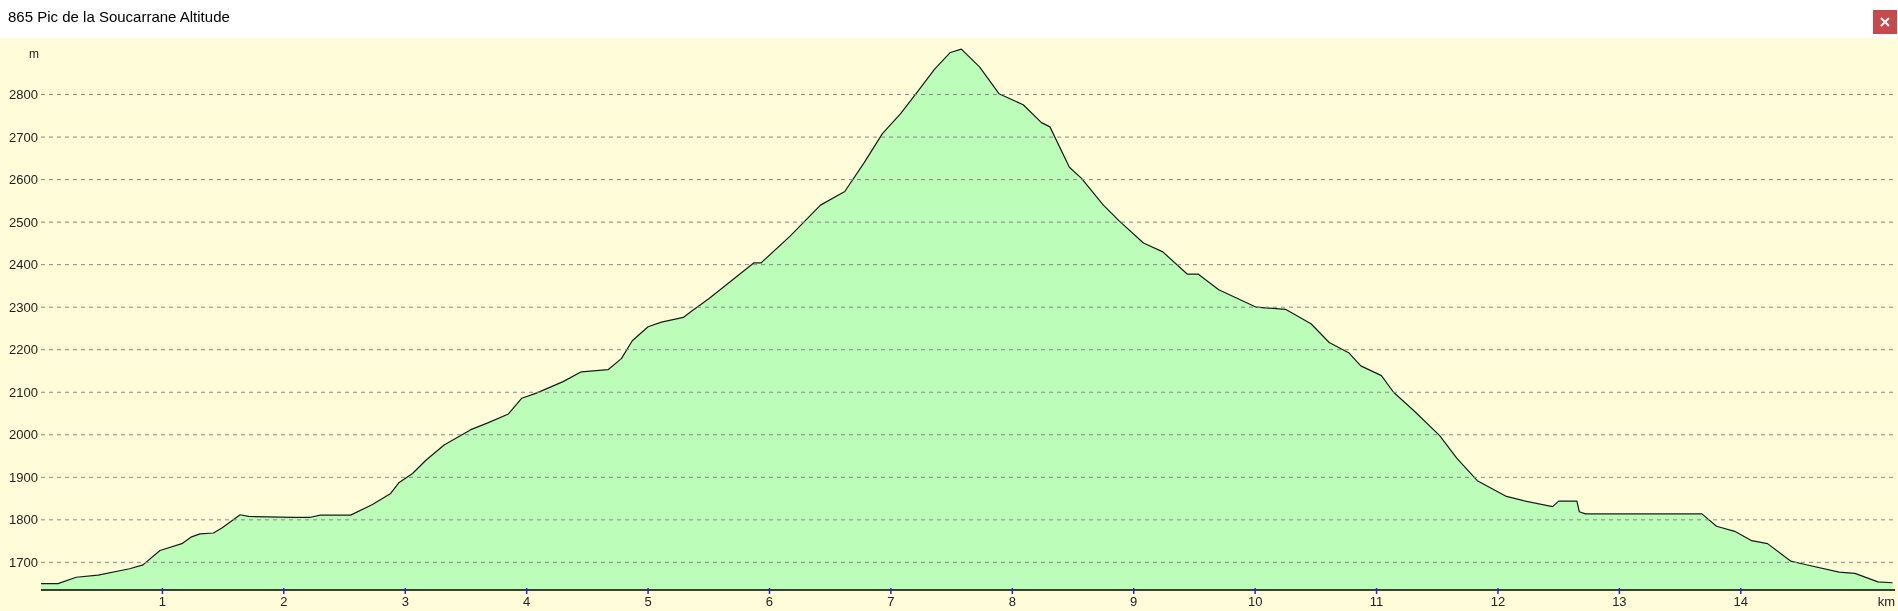 The height and width of the screenshot is (611, 1898). What do you see at coordinates (23, 350) in the screenshot?
I see `y-tick-label: 2200` at bounding box center [23, 350].